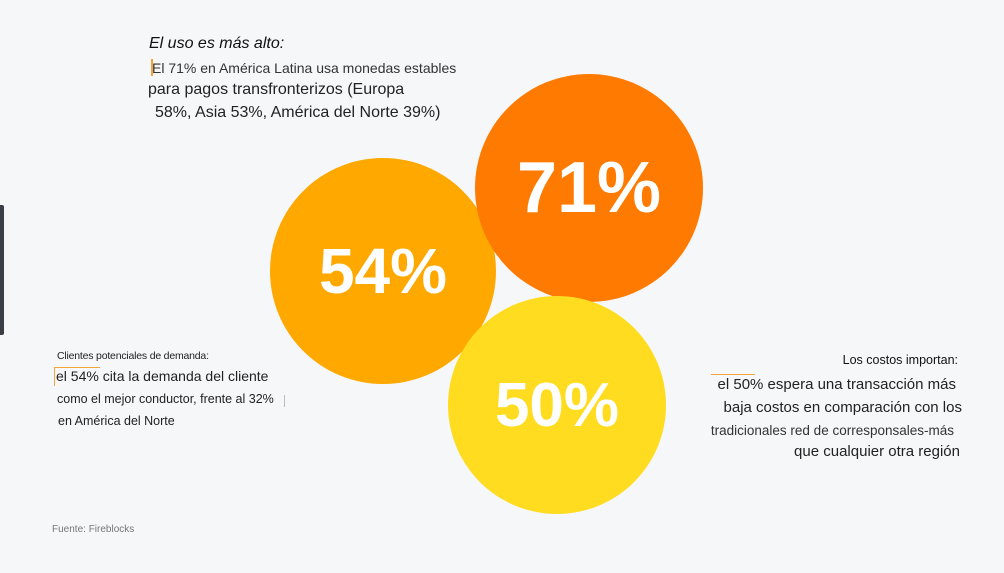  What do you see at coordinates (836, 384) in the screenshot?
I see `costs-line-1: el 50% espera una transacción más` at bounding box center [836, 384].